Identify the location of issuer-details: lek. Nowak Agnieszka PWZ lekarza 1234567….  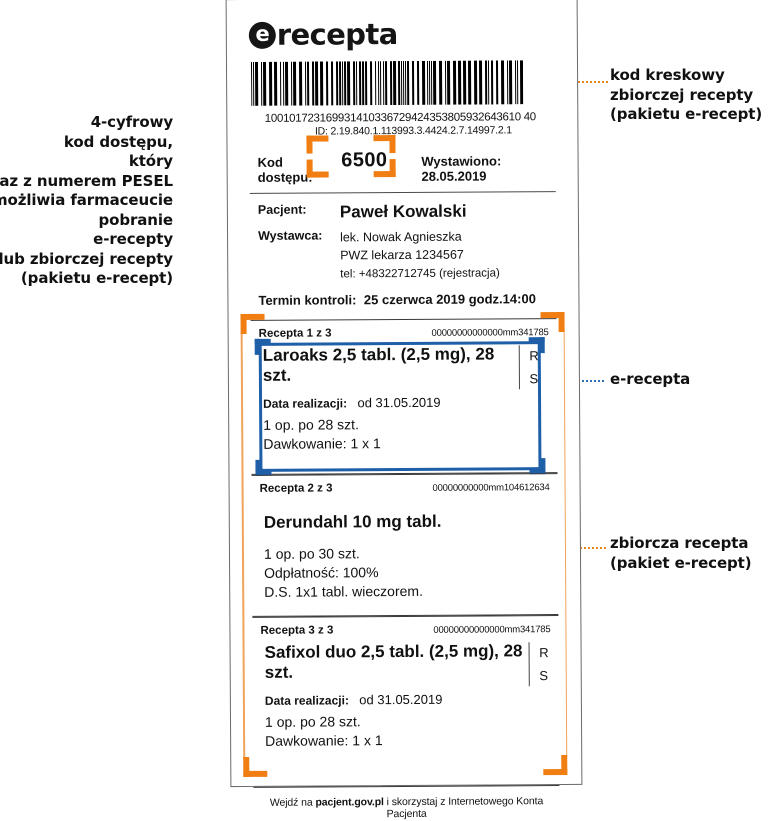
(420, 255).